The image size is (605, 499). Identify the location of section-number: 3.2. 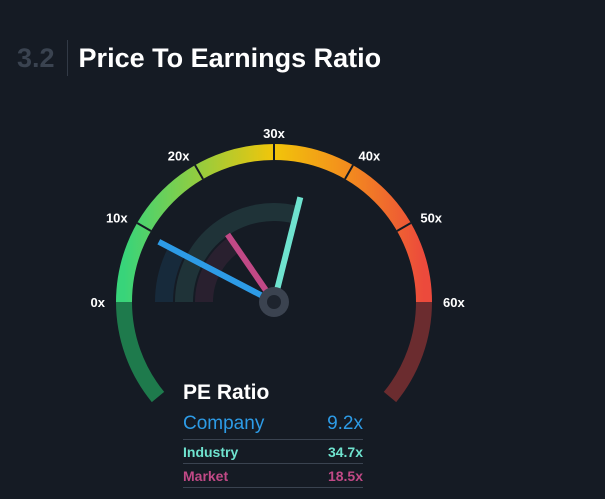
(36, 57).